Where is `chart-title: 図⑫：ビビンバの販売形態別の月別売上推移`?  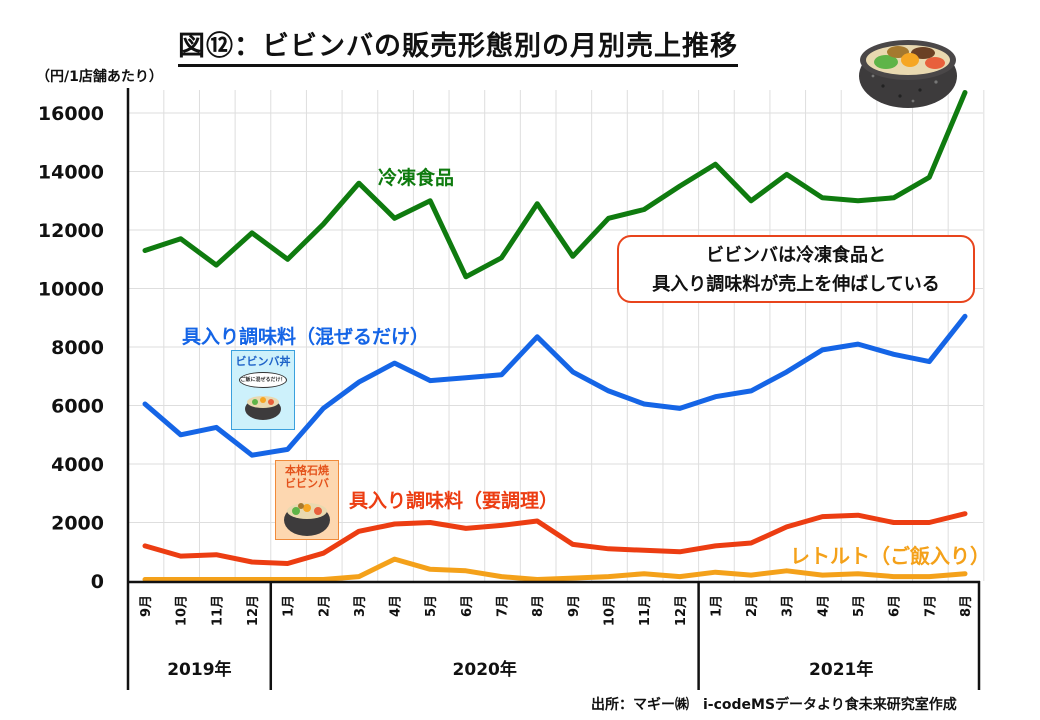 chart-title: 図⑫：ビビンバの販売形態別の月別売上推移 is located at coordinates (458, 48).